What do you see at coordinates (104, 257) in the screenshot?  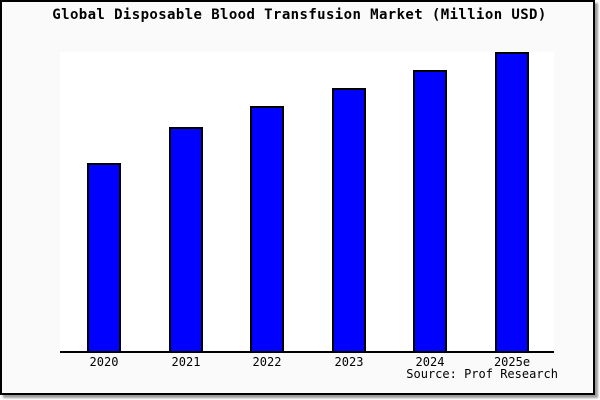 I see `bar-2020` at bounding box center [104, 257].